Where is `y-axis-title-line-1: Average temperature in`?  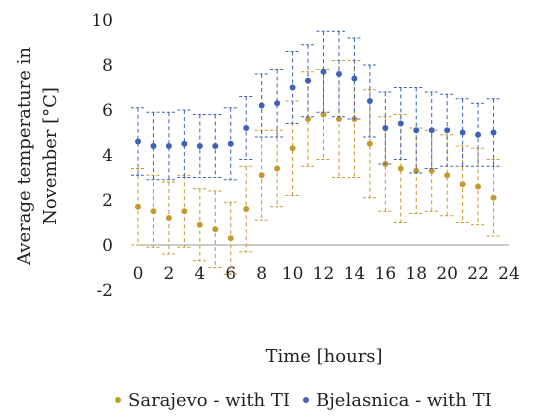 y-axis-title-line-1: Average temperature in is located at coordinates (24, 156).